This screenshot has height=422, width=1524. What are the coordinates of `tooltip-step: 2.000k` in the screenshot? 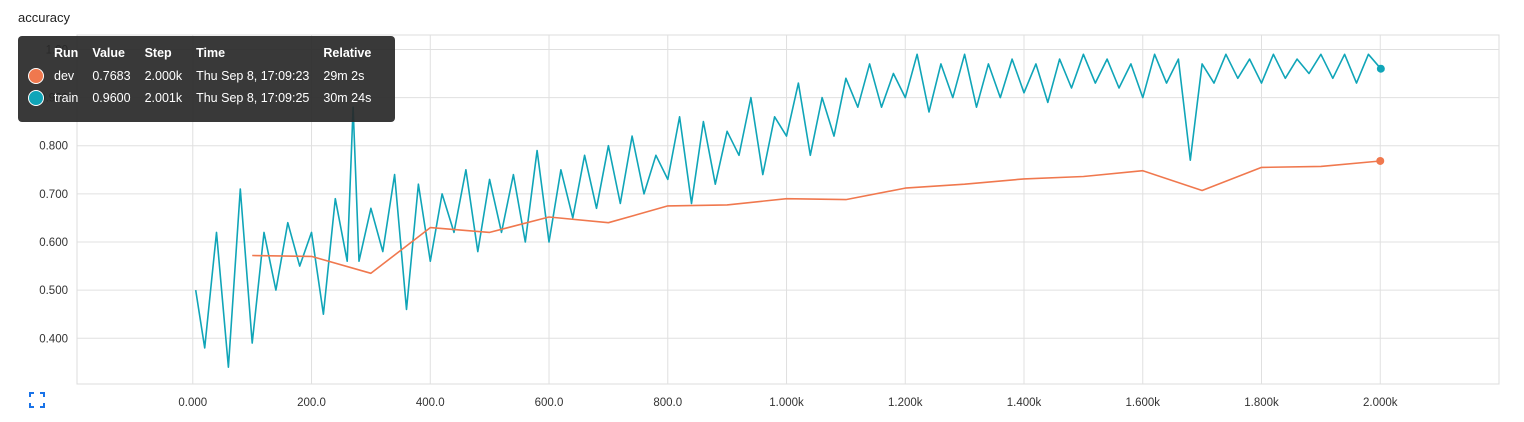 It's located at (163, 76).